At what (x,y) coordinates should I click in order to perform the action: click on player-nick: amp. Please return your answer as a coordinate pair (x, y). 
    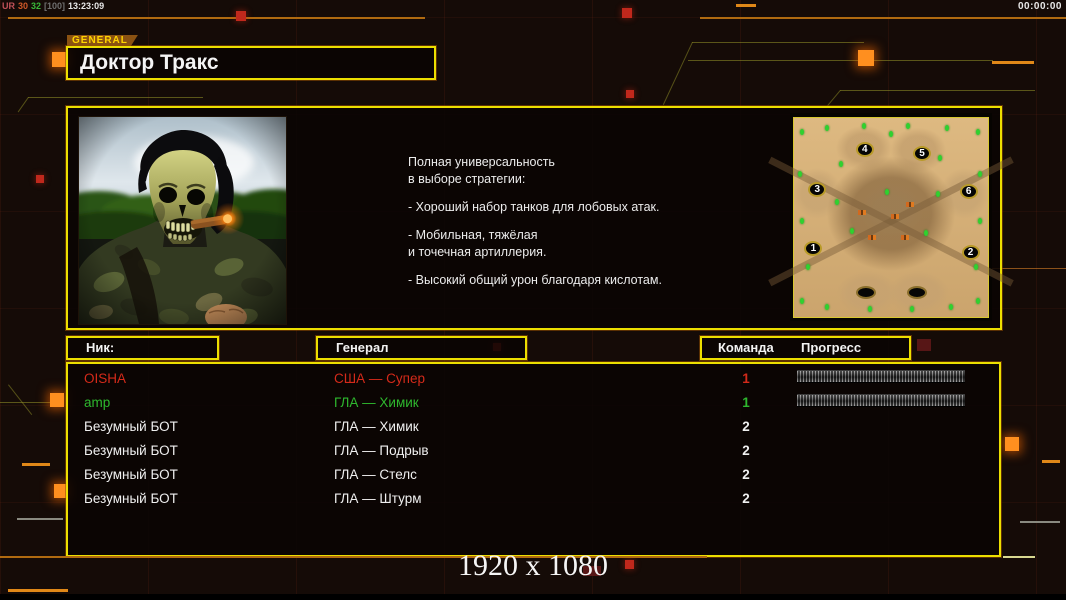
    Looking at the image, I should click on (97, 402).